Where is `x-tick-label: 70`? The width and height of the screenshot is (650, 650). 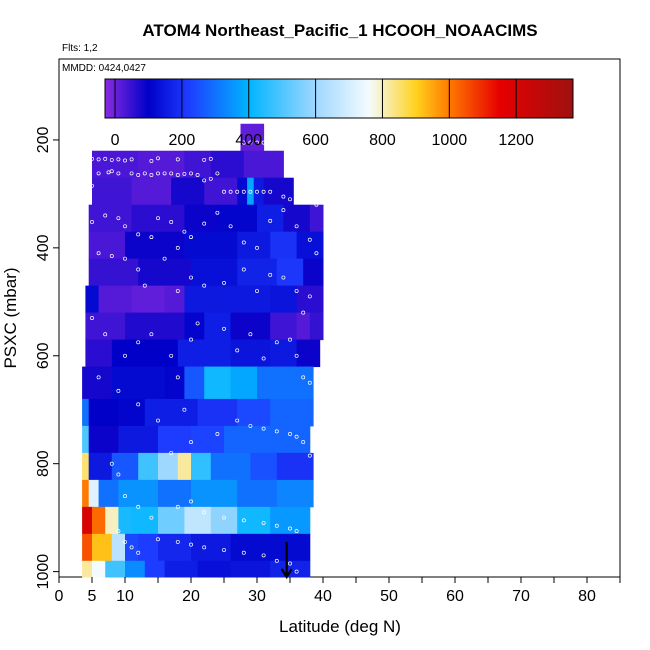 x-tick-label: 70 is located at coordinates (521, 596).